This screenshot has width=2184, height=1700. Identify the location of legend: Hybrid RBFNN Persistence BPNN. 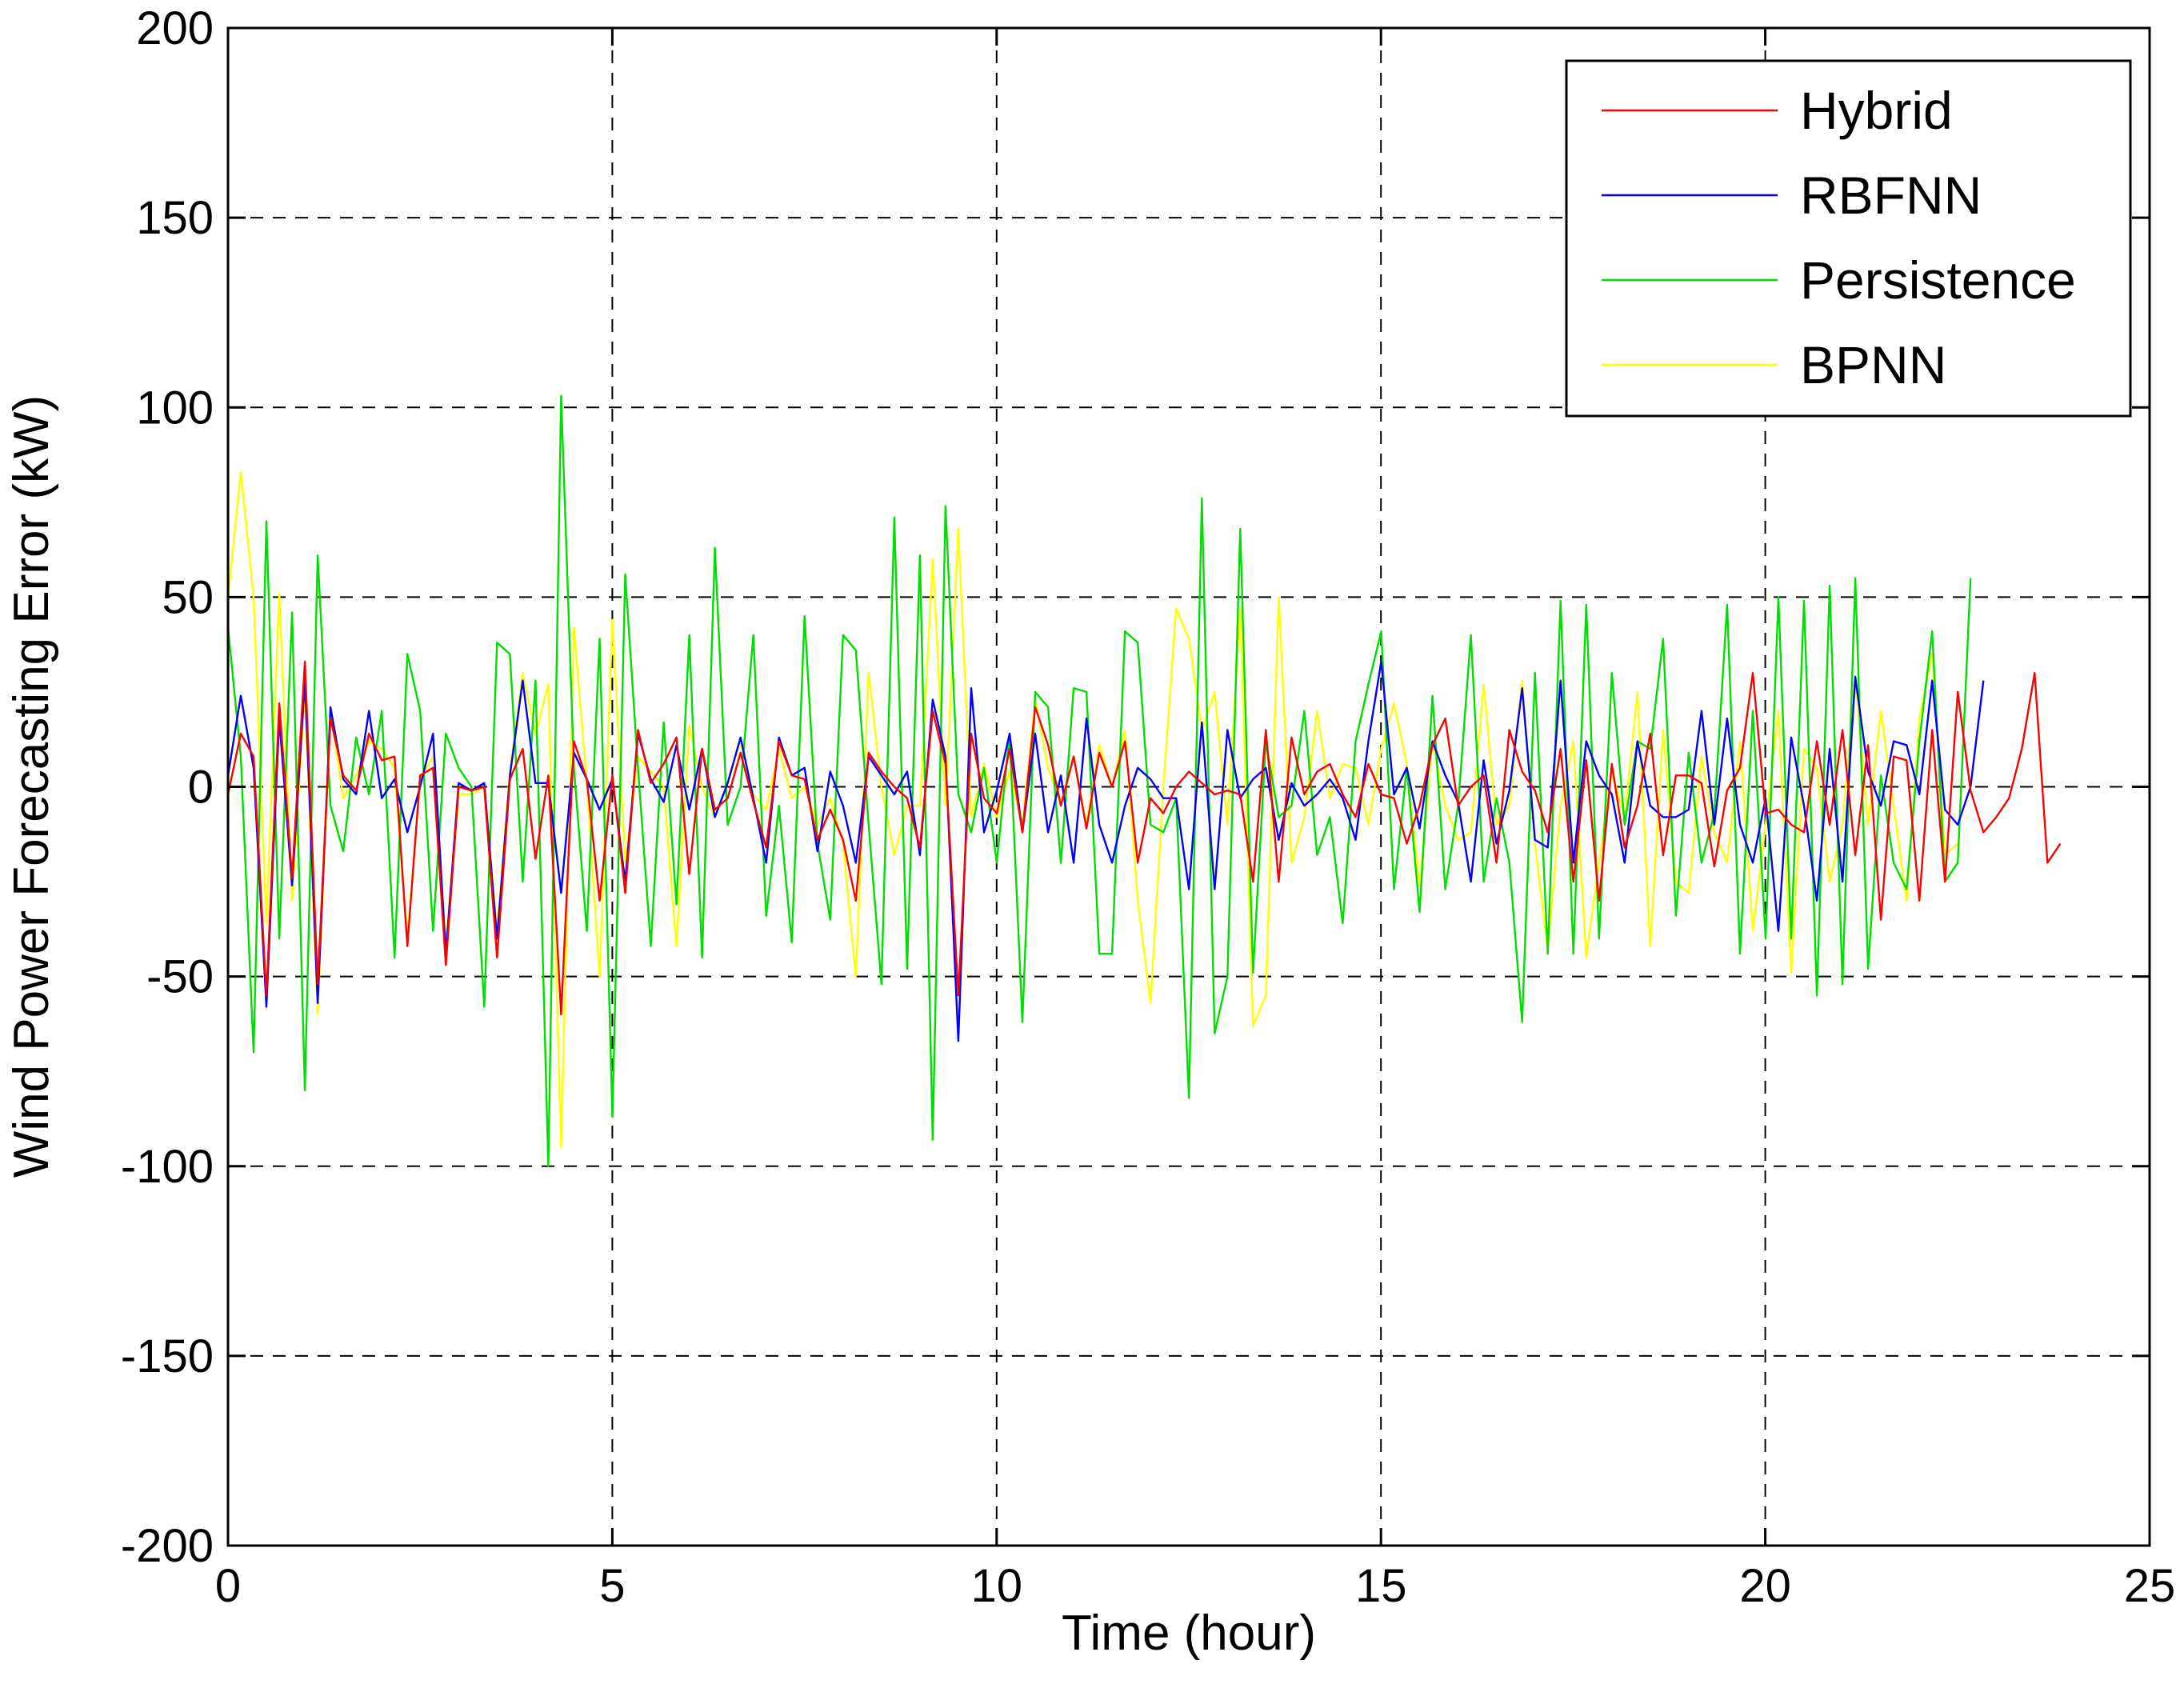
(1848, 238).